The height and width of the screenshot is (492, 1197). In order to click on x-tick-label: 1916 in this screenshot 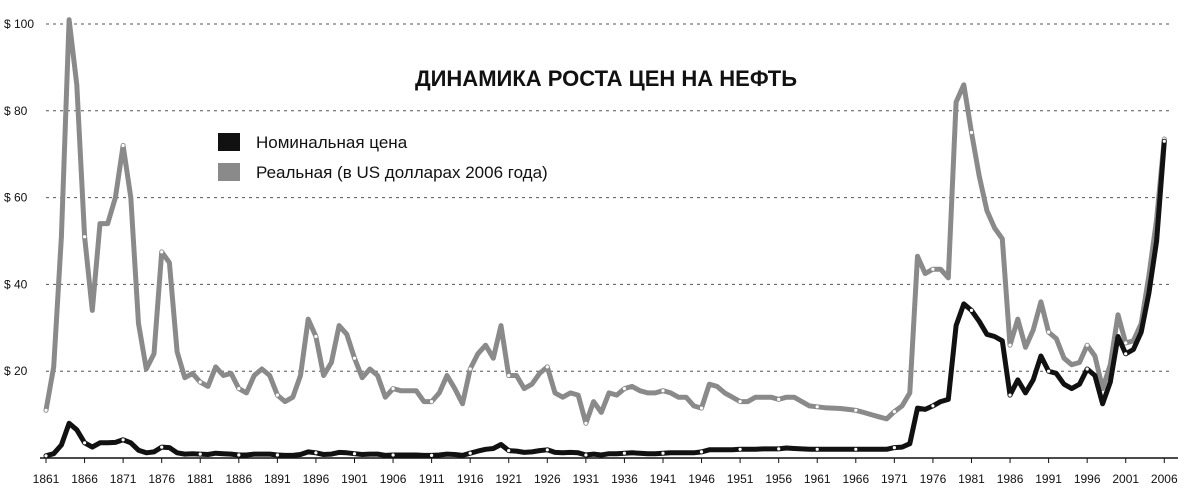, I will do `click(470, 479)`.